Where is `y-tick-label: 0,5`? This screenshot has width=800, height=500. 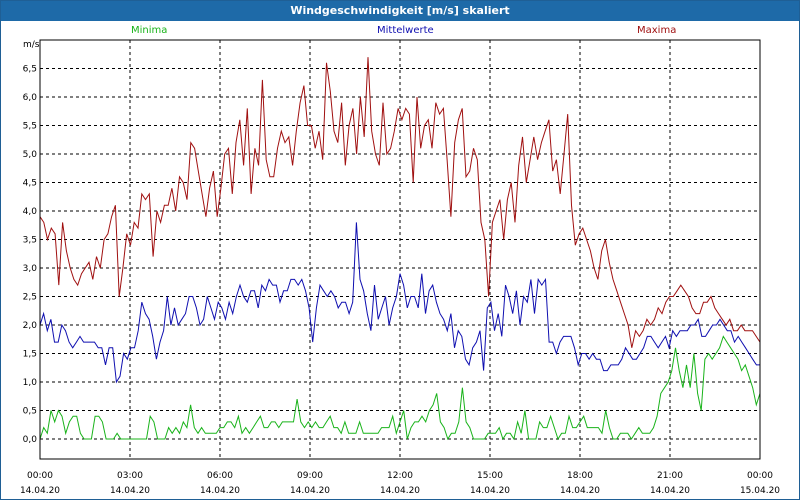 y-tick-label: 0,5 is located at coordinates (30, 412).